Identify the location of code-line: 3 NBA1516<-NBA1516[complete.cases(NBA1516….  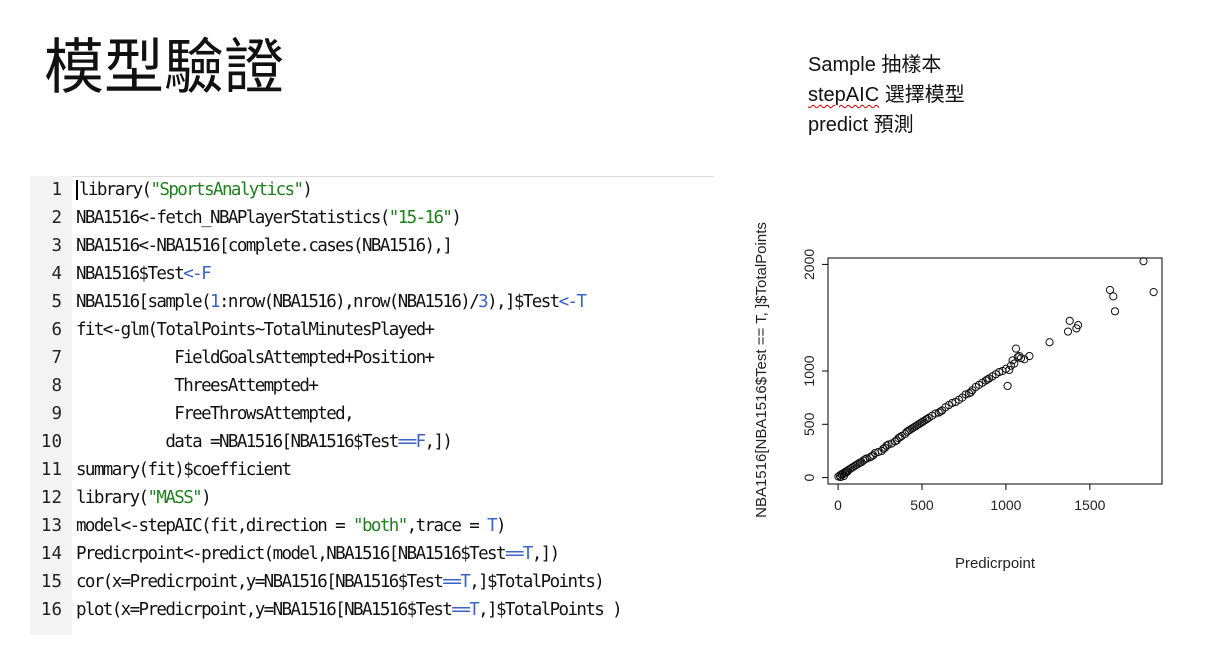
(372, 246).